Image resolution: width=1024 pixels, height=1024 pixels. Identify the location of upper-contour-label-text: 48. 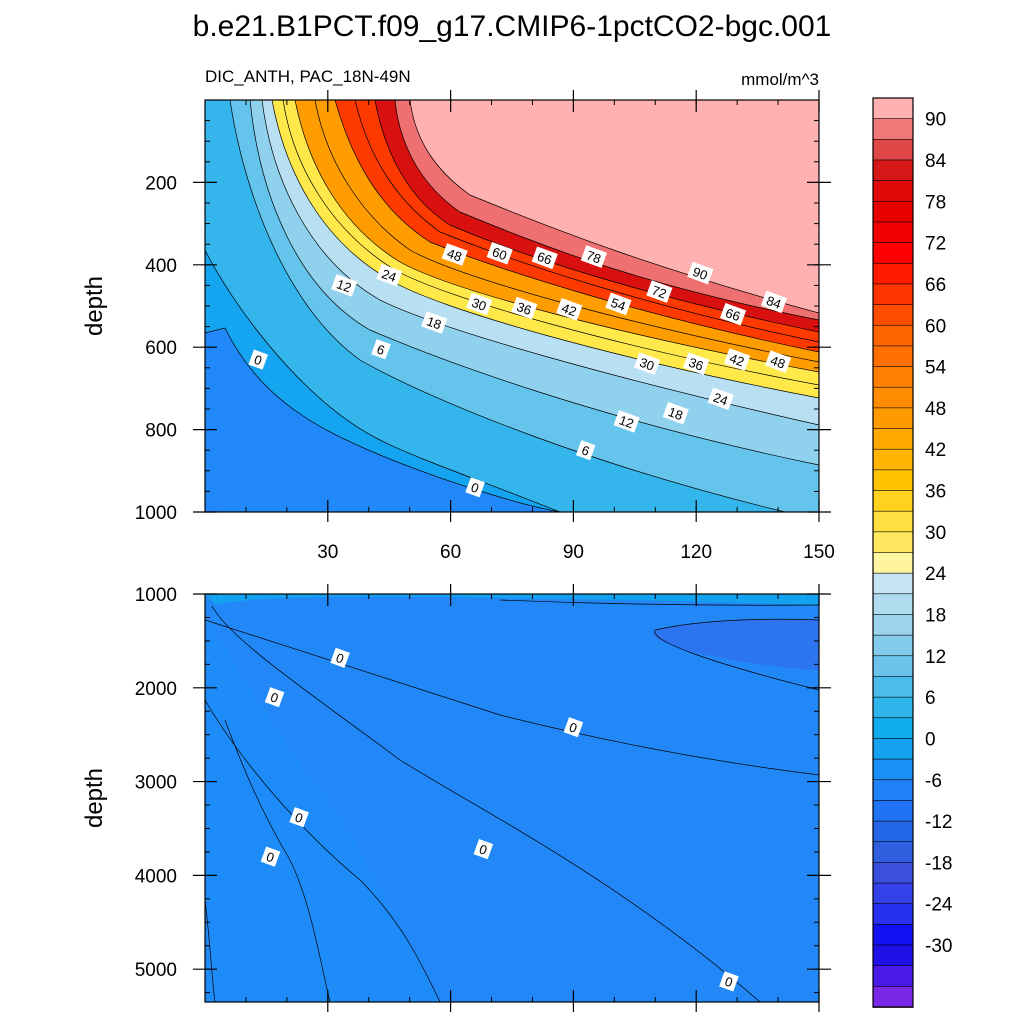
(778, 362).